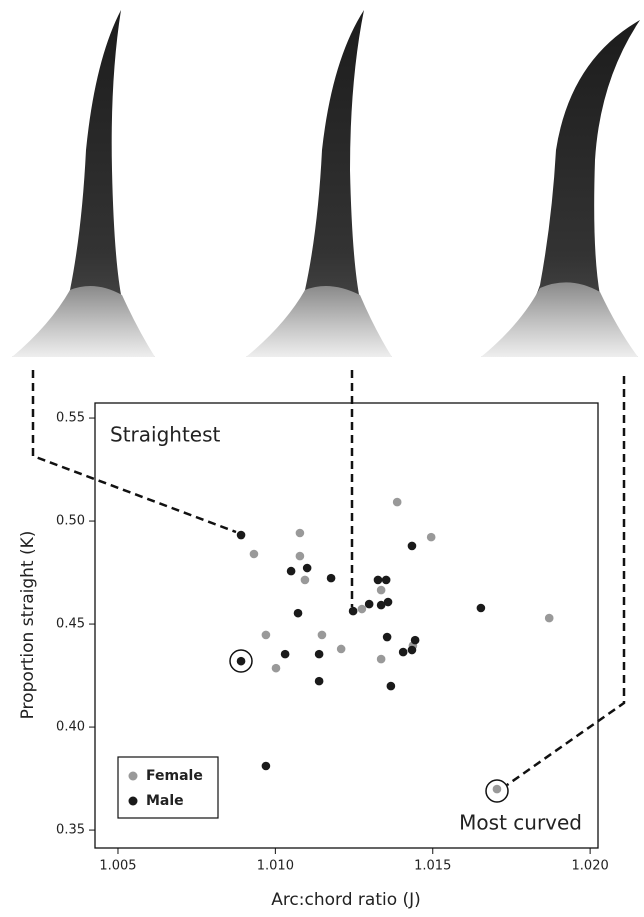 This screenshot has height=917, width=644. I want to click on x-tick-label: 1.015, so click(432, 866).